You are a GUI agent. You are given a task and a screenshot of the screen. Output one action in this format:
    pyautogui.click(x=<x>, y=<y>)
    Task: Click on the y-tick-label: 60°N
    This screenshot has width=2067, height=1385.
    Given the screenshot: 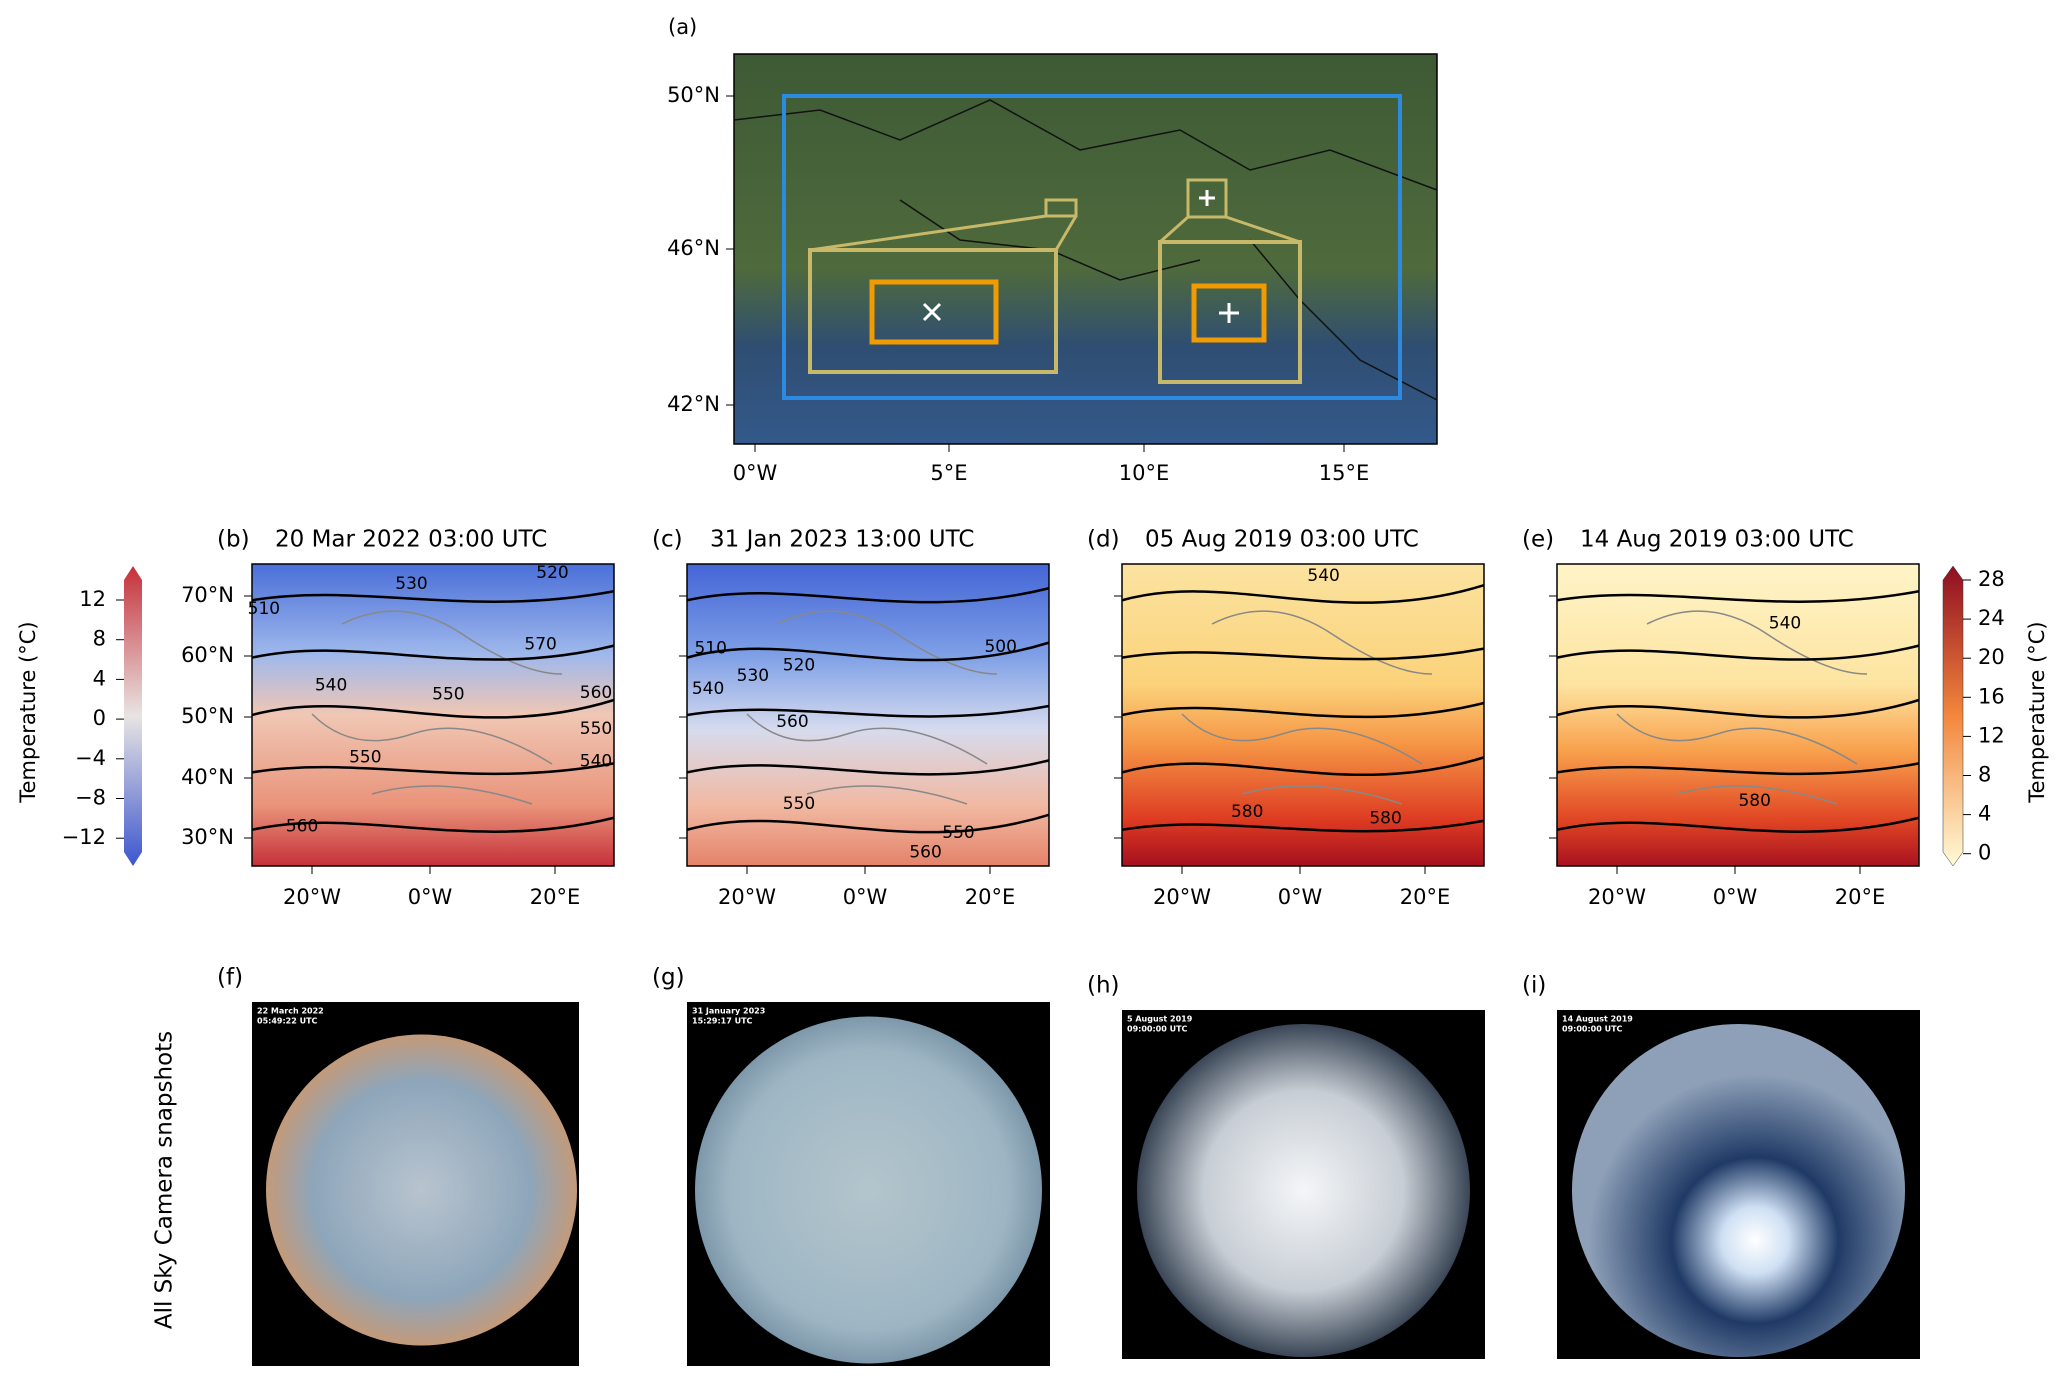 What is the action you would take?
    pyautogui.click(x=207, y=655)
    